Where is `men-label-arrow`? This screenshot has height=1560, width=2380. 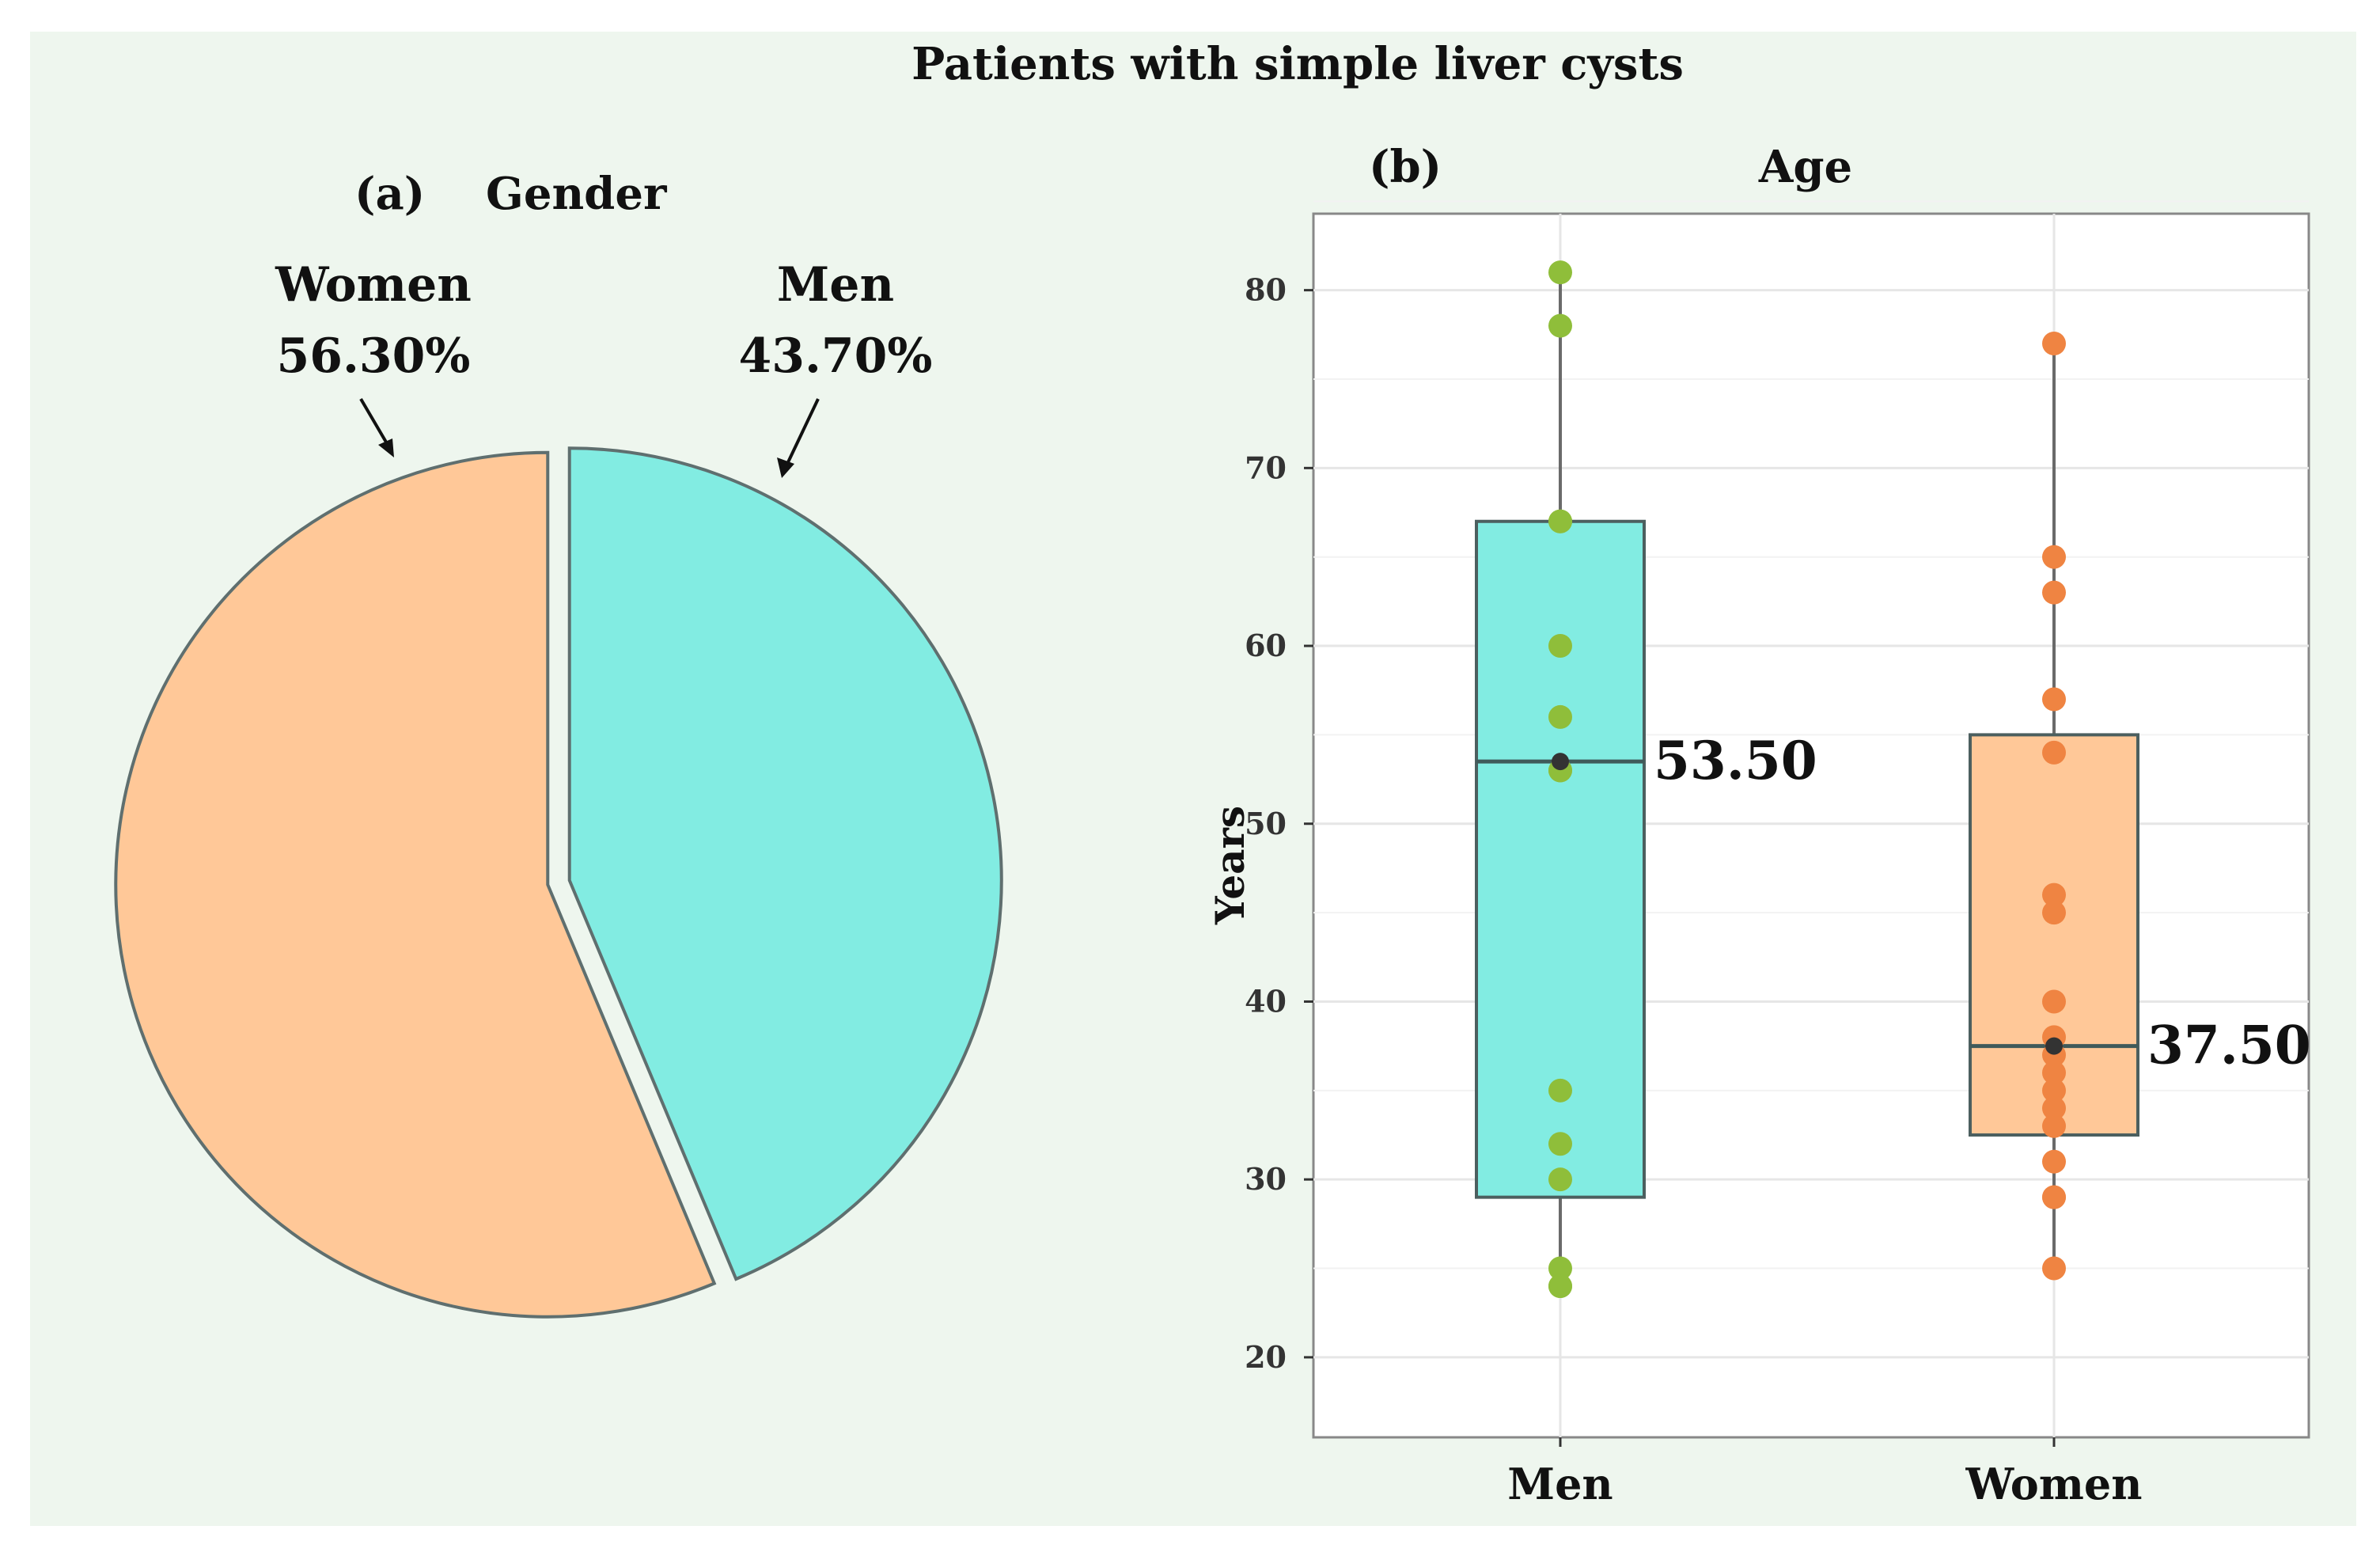 men-label-arrow is located at coordinates (798, 438).